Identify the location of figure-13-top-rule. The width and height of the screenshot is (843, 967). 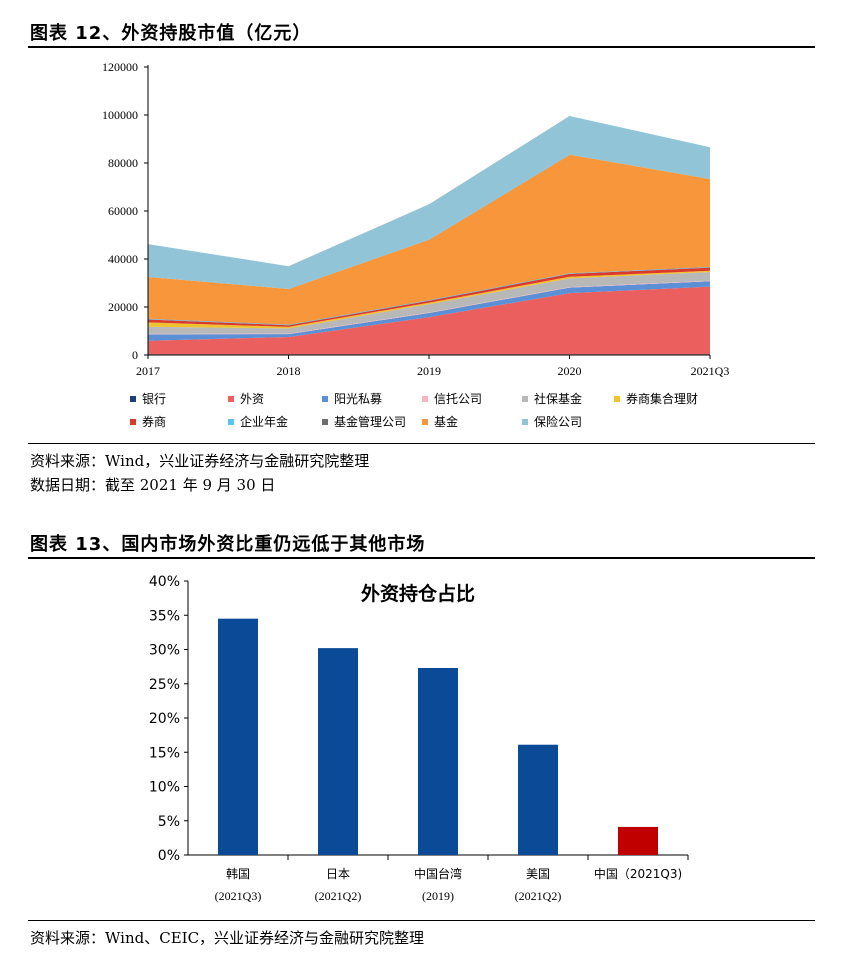
(421, 558).